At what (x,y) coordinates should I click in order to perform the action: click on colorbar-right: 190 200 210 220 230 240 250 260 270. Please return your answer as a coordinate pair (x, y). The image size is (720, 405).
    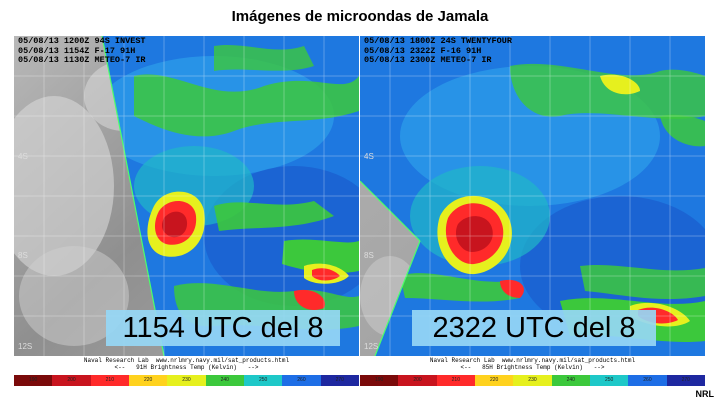
    Looking at the image, I should click on (532, 380).